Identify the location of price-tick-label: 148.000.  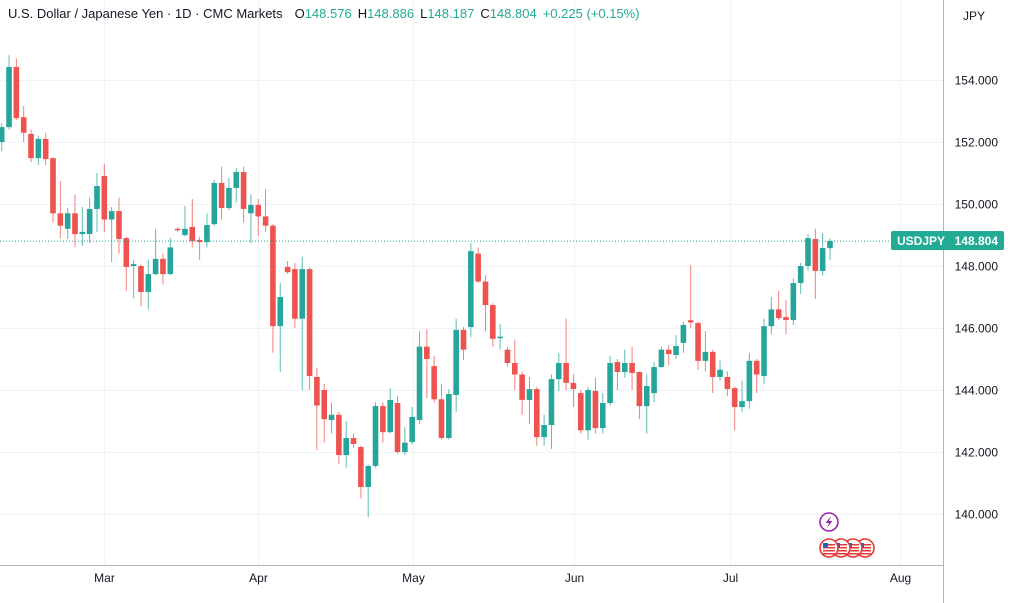
(977, 267).